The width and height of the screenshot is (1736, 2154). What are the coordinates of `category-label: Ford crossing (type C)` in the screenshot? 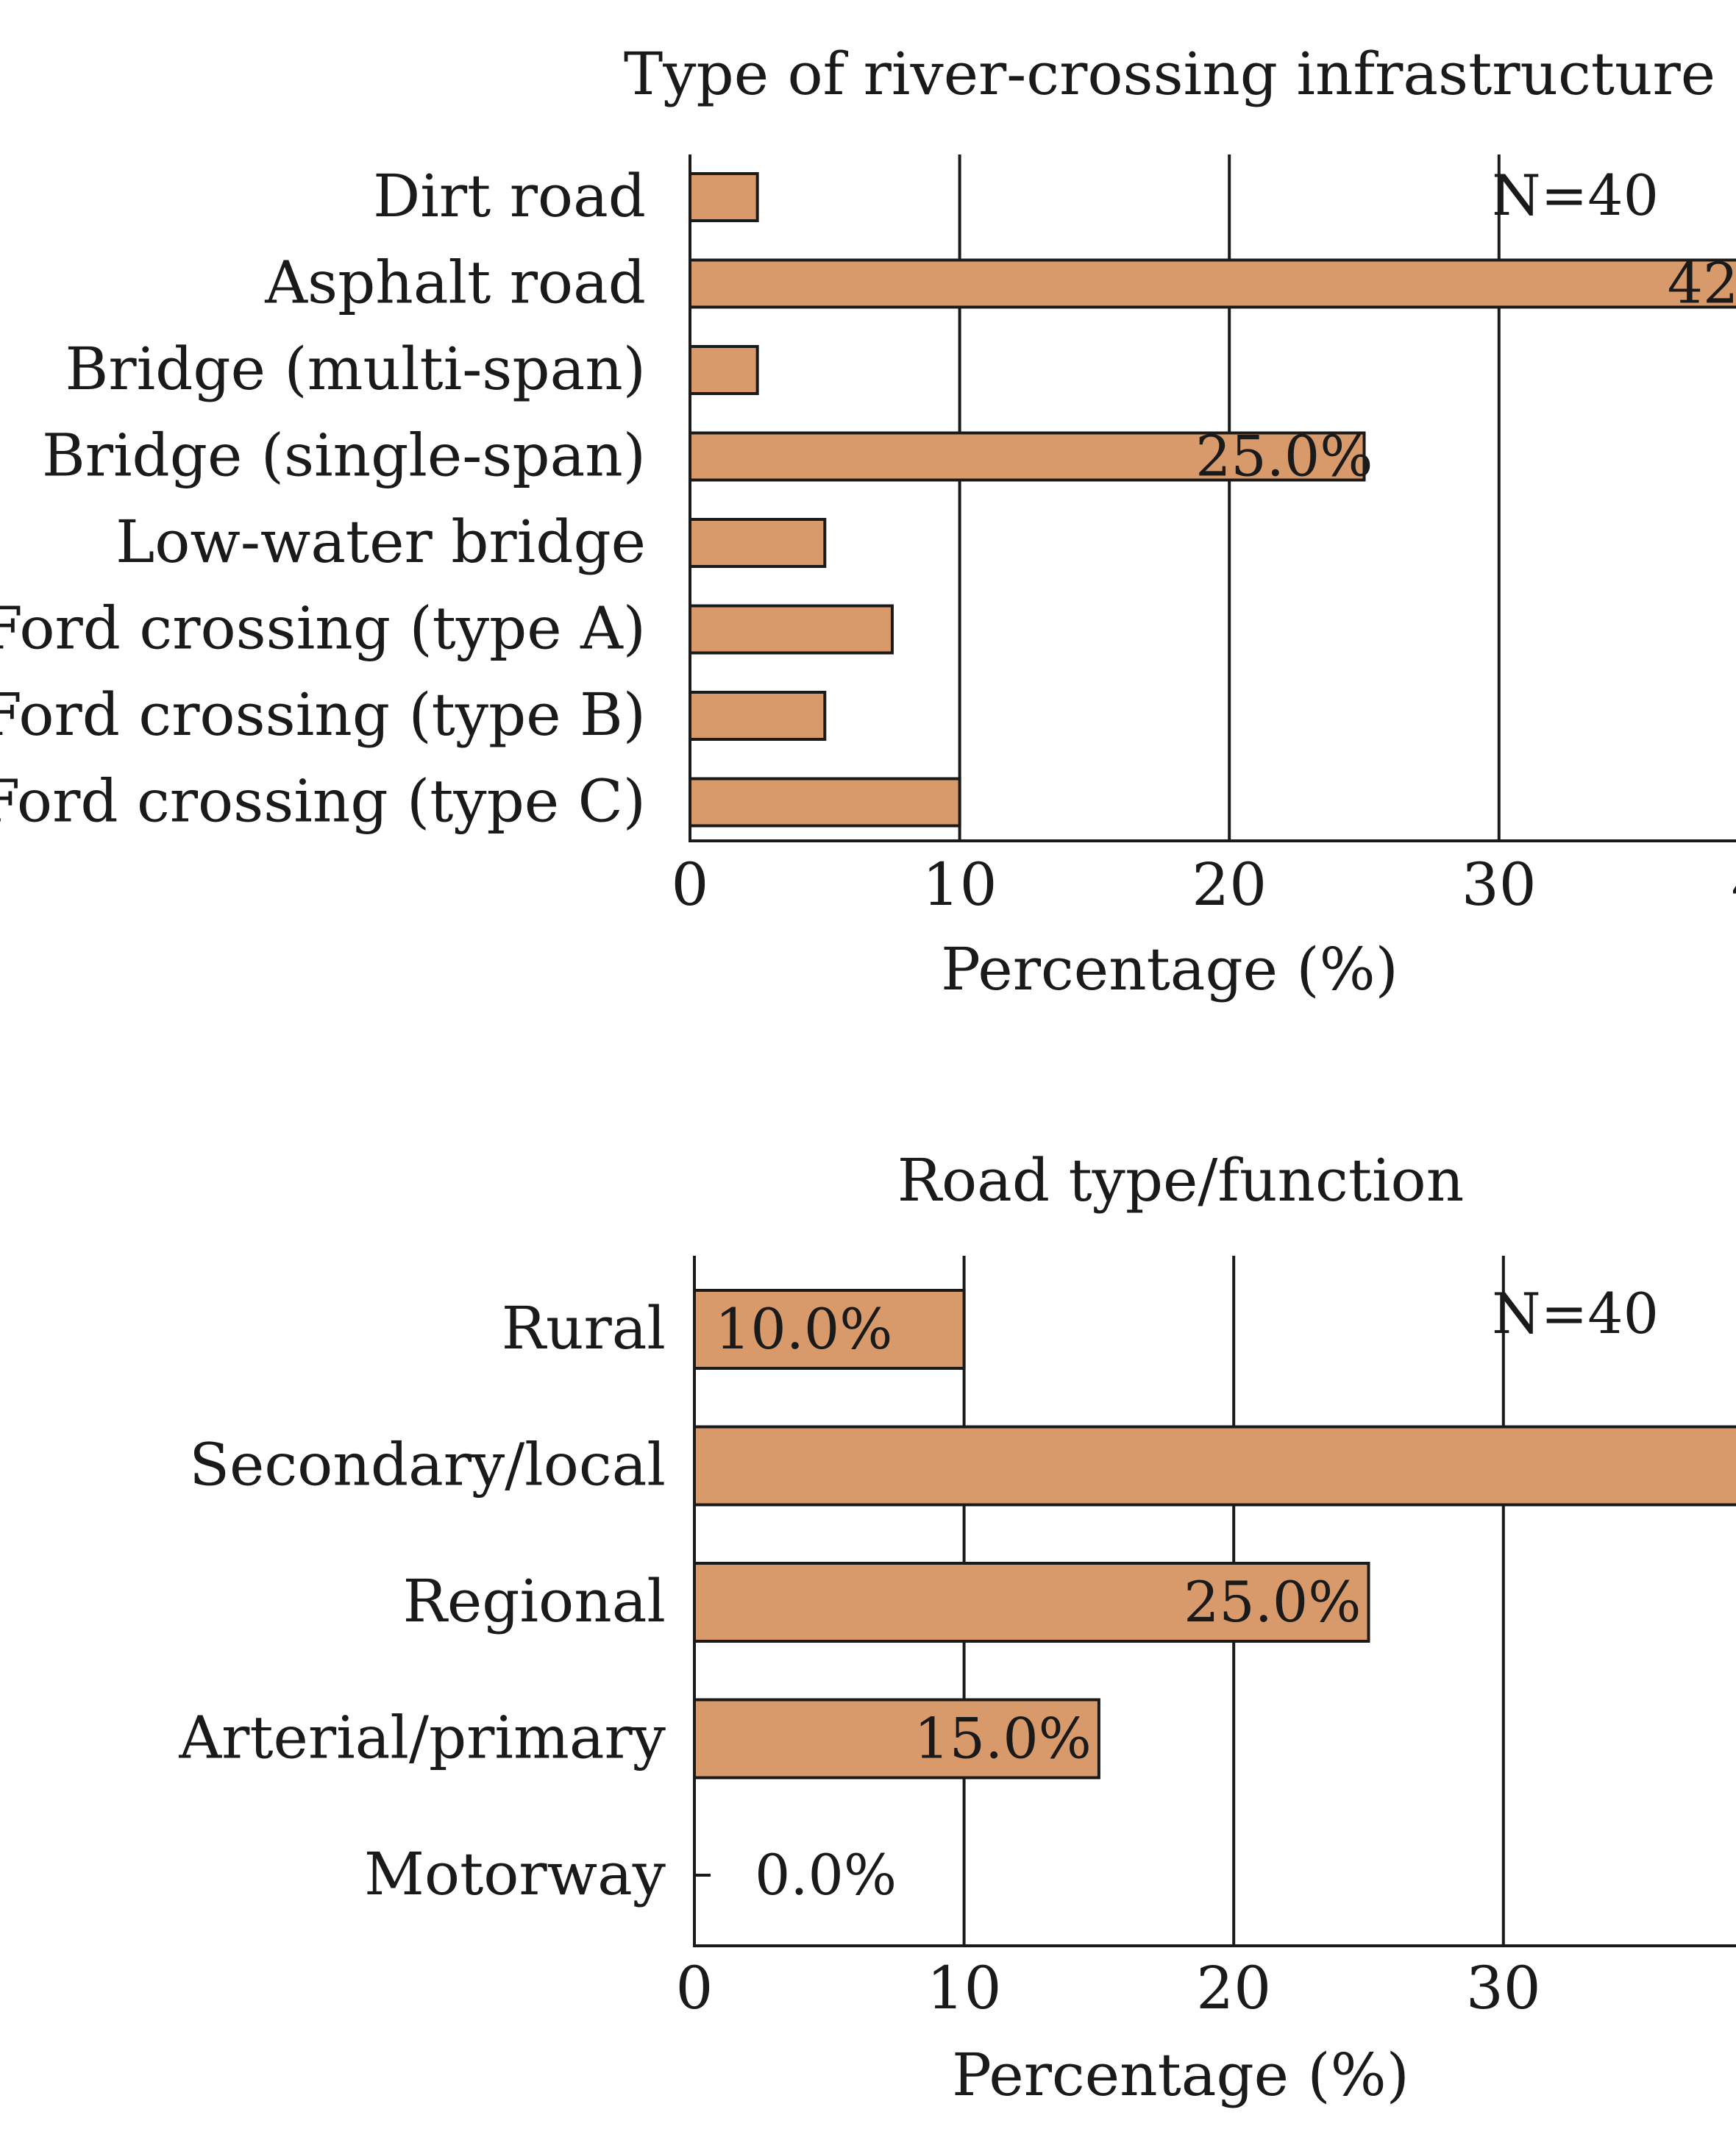 It's located at (323, 801).